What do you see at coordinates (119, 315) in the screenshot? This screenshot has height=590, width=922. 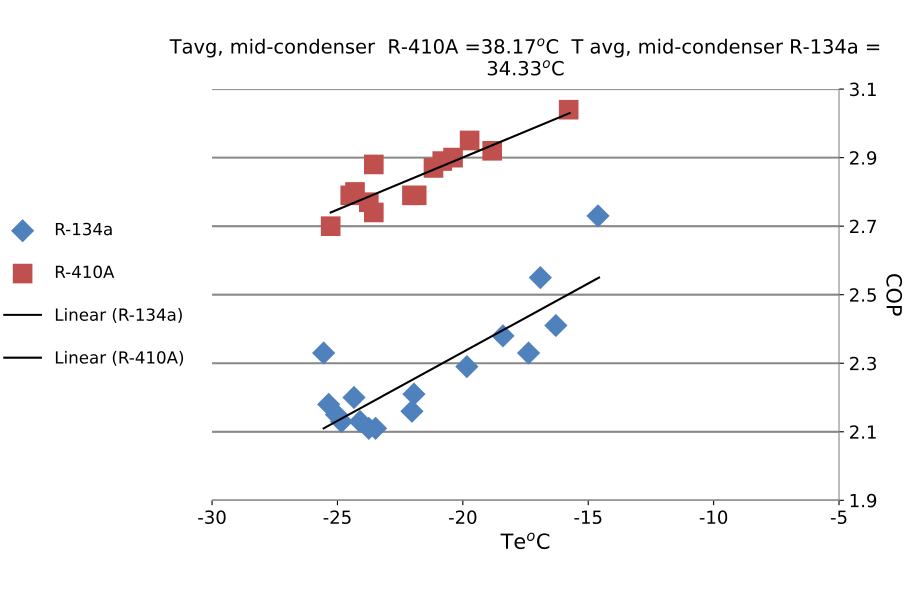 I see `legend-label: Linear (R-134a)` at bounding box center [119, 315].